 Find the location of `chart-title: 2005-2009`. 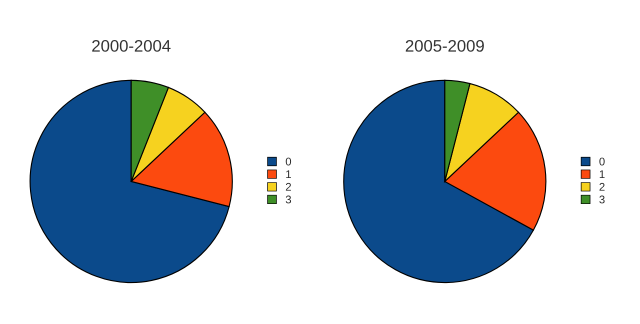

chart-title: 2005-2009 is located at coordinates (445, 46).